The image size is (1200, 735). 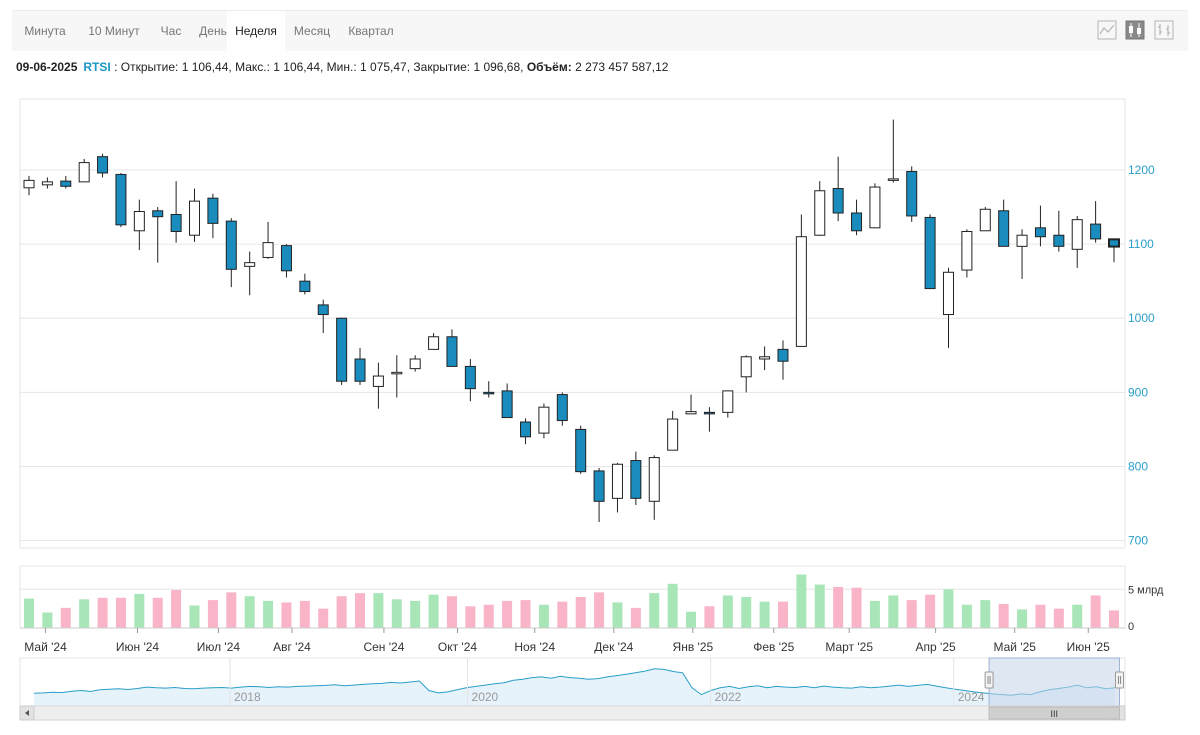 What do you see at coordinates (97, 67) in the screenshot?
I see `info-symbol: RTSI` at bounding box center [97, 67].